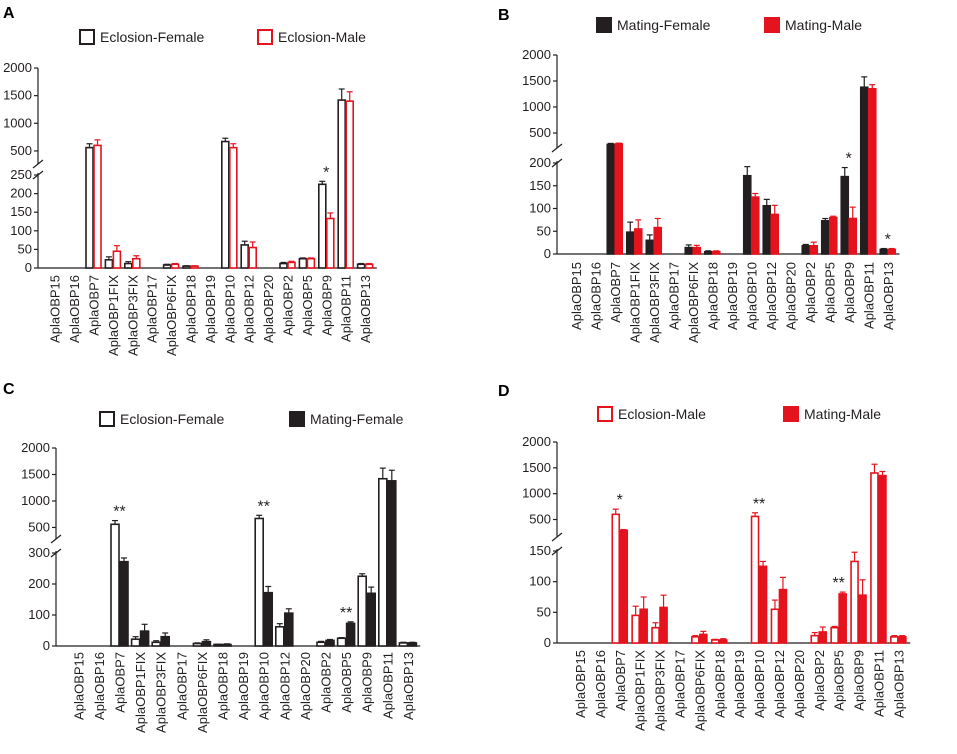  I want to click on panel-letter: A, so click(9, 13).